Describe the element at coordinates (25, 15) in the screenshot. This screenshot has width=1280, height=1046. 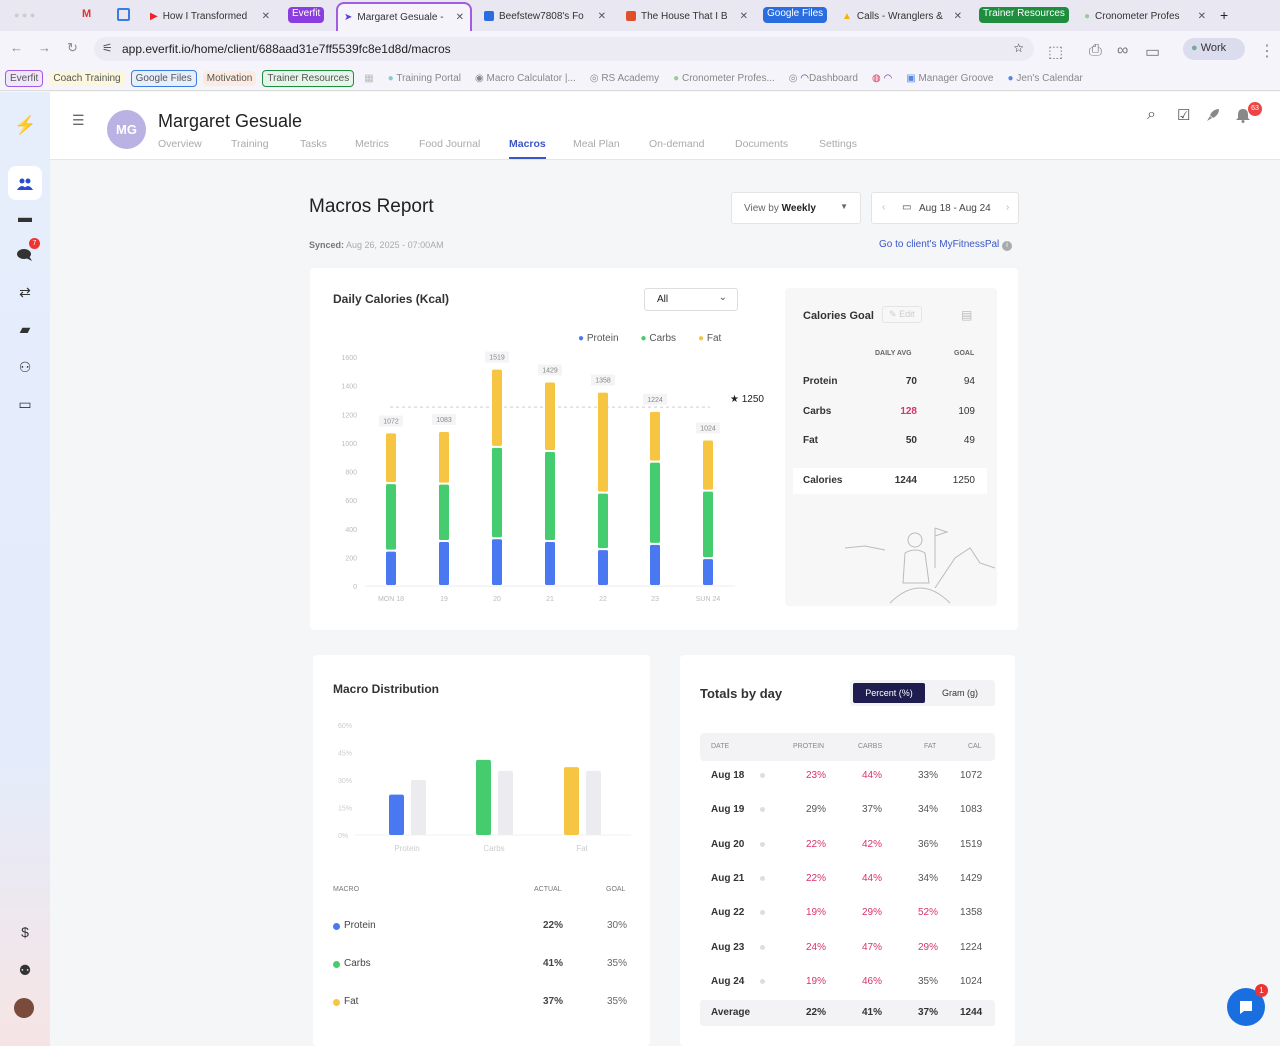
I see `window-controls: ● ● ●` at that location.